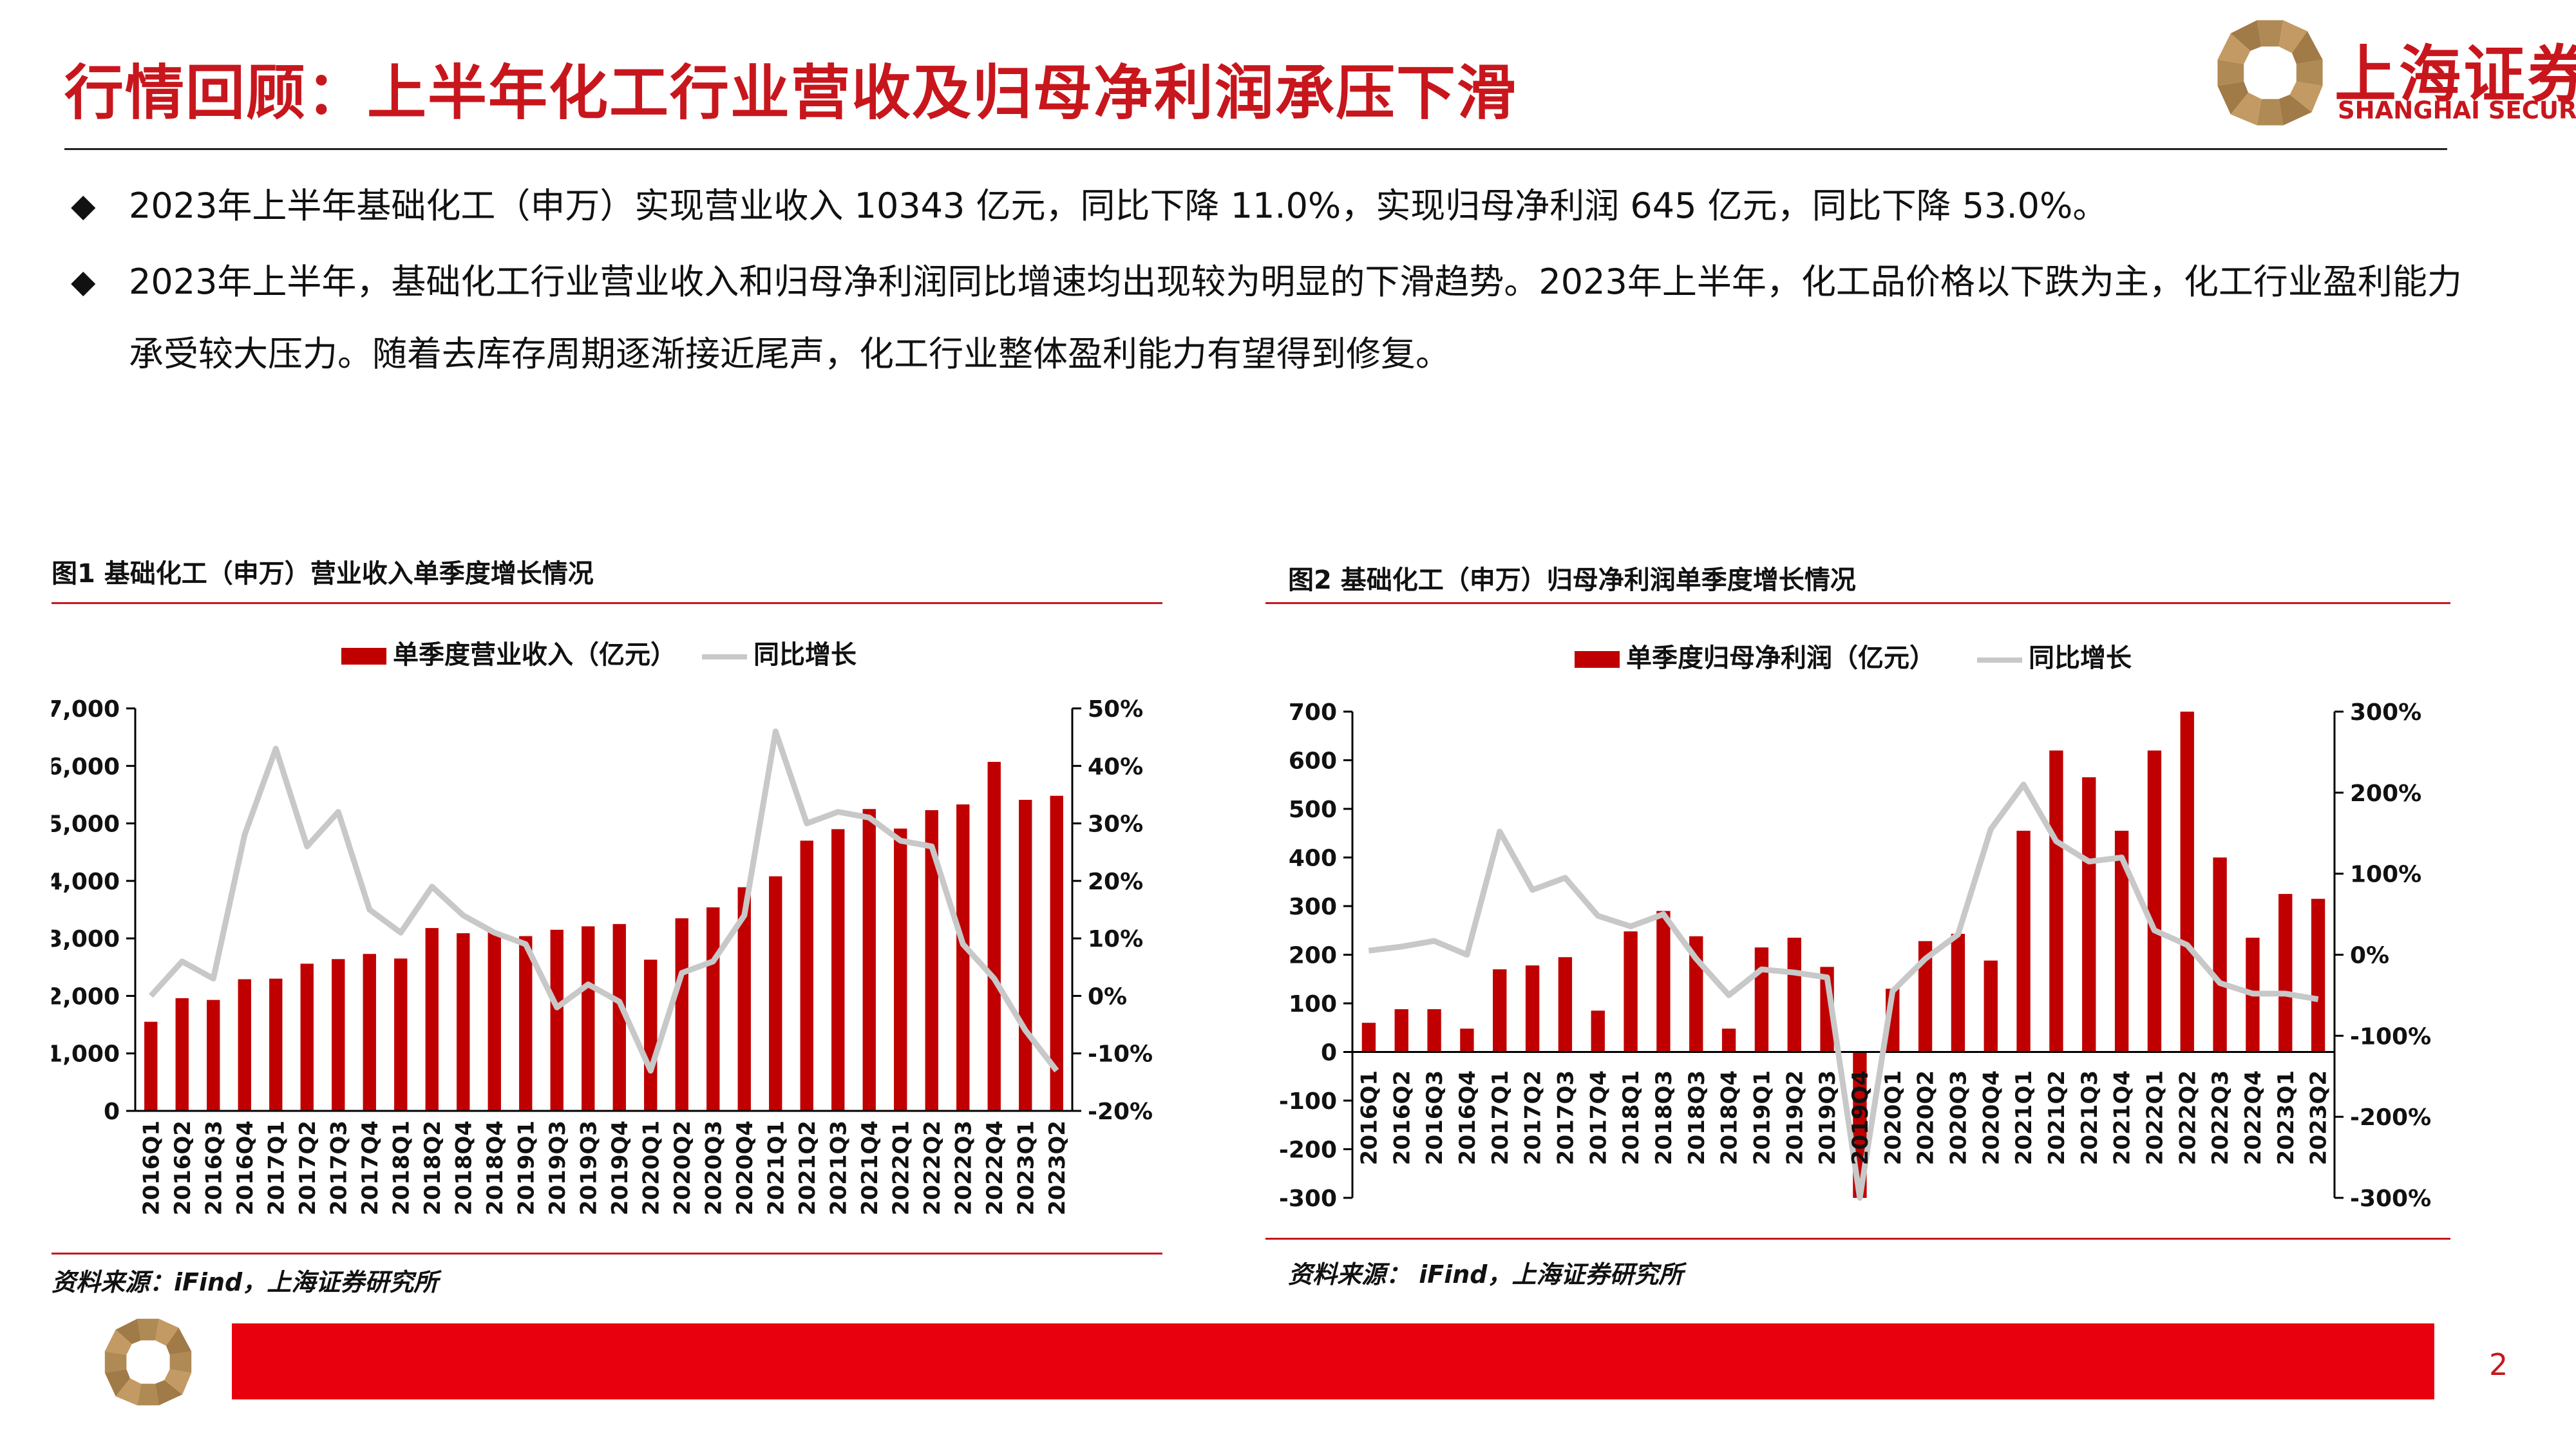 The image size is (2576, 1449). What do you see at coordinates (86, 997) in the screenshot?
I see `left-axis-tick-label: 2,000` at bounding box center [86, 997].